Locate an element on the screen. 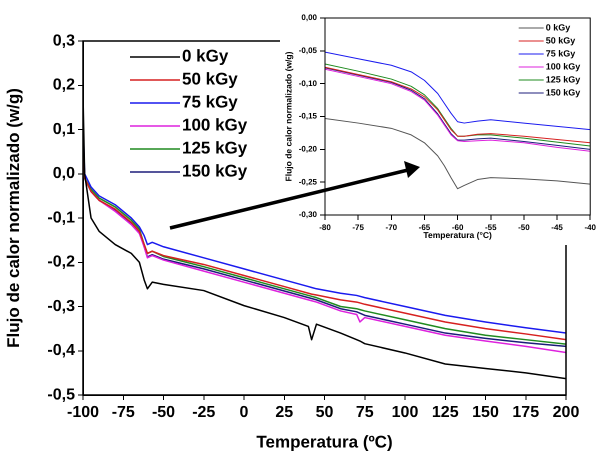  x-tick-label: -25 is located at coordinates (204, 413).